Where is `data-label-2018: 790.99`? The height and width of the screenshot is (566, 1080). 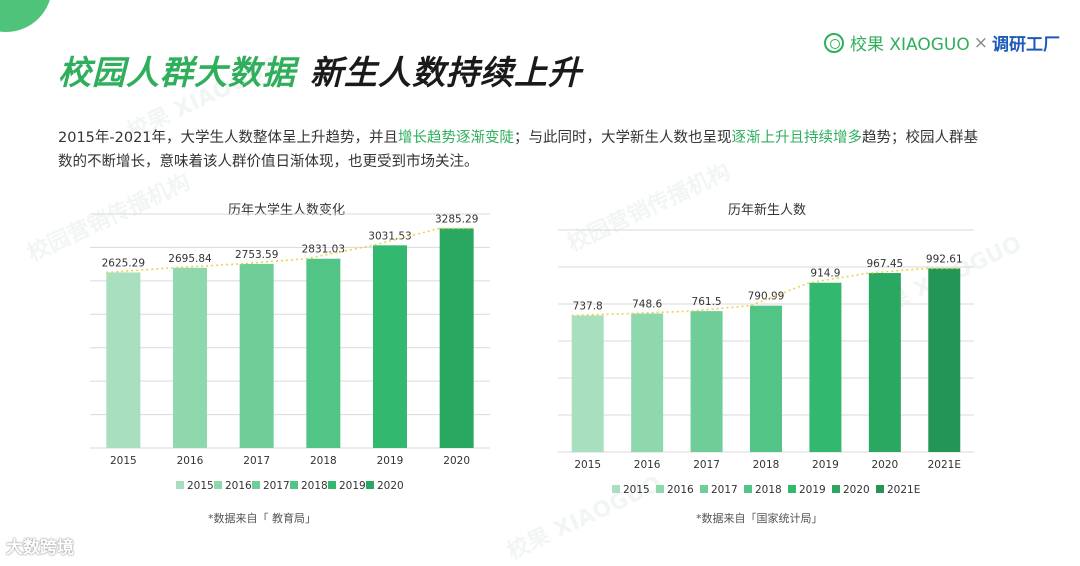
data-label-2018: 790.99 is located at coordinates (766, 297).